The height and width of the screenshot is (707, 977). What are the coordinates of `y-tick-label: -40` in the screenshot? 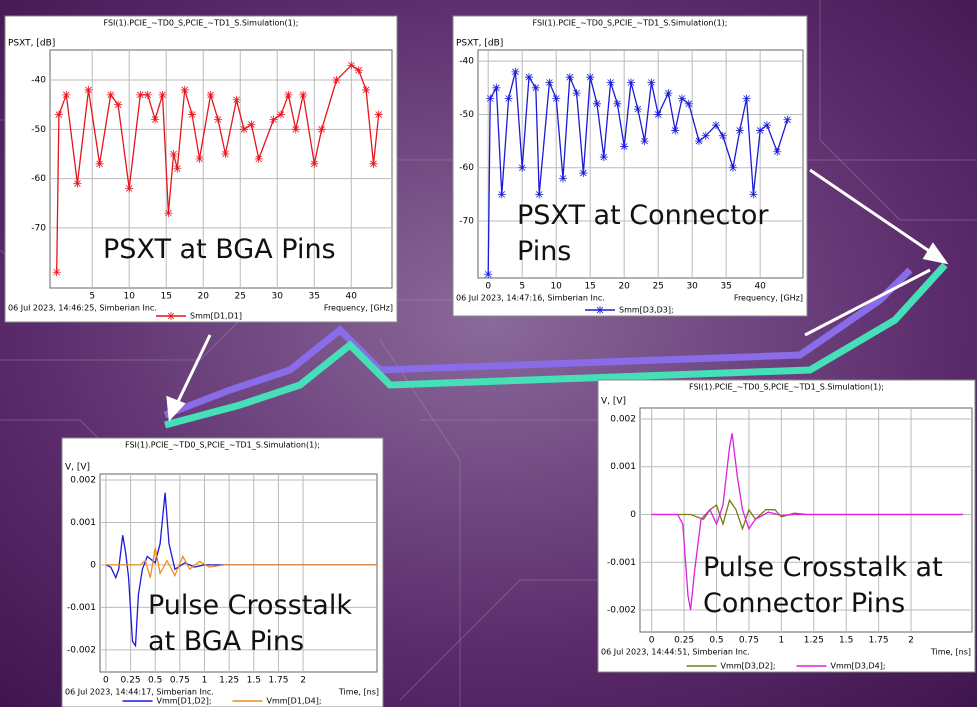 It's located at (38, 81).